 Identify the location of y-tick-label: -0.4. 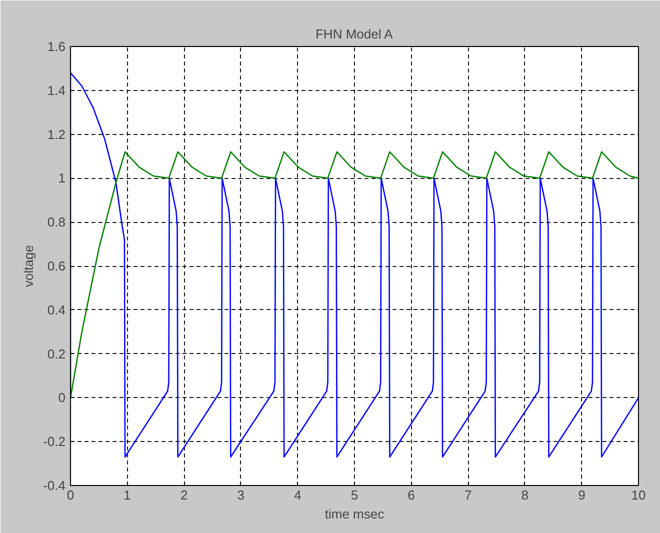
(54, 485).